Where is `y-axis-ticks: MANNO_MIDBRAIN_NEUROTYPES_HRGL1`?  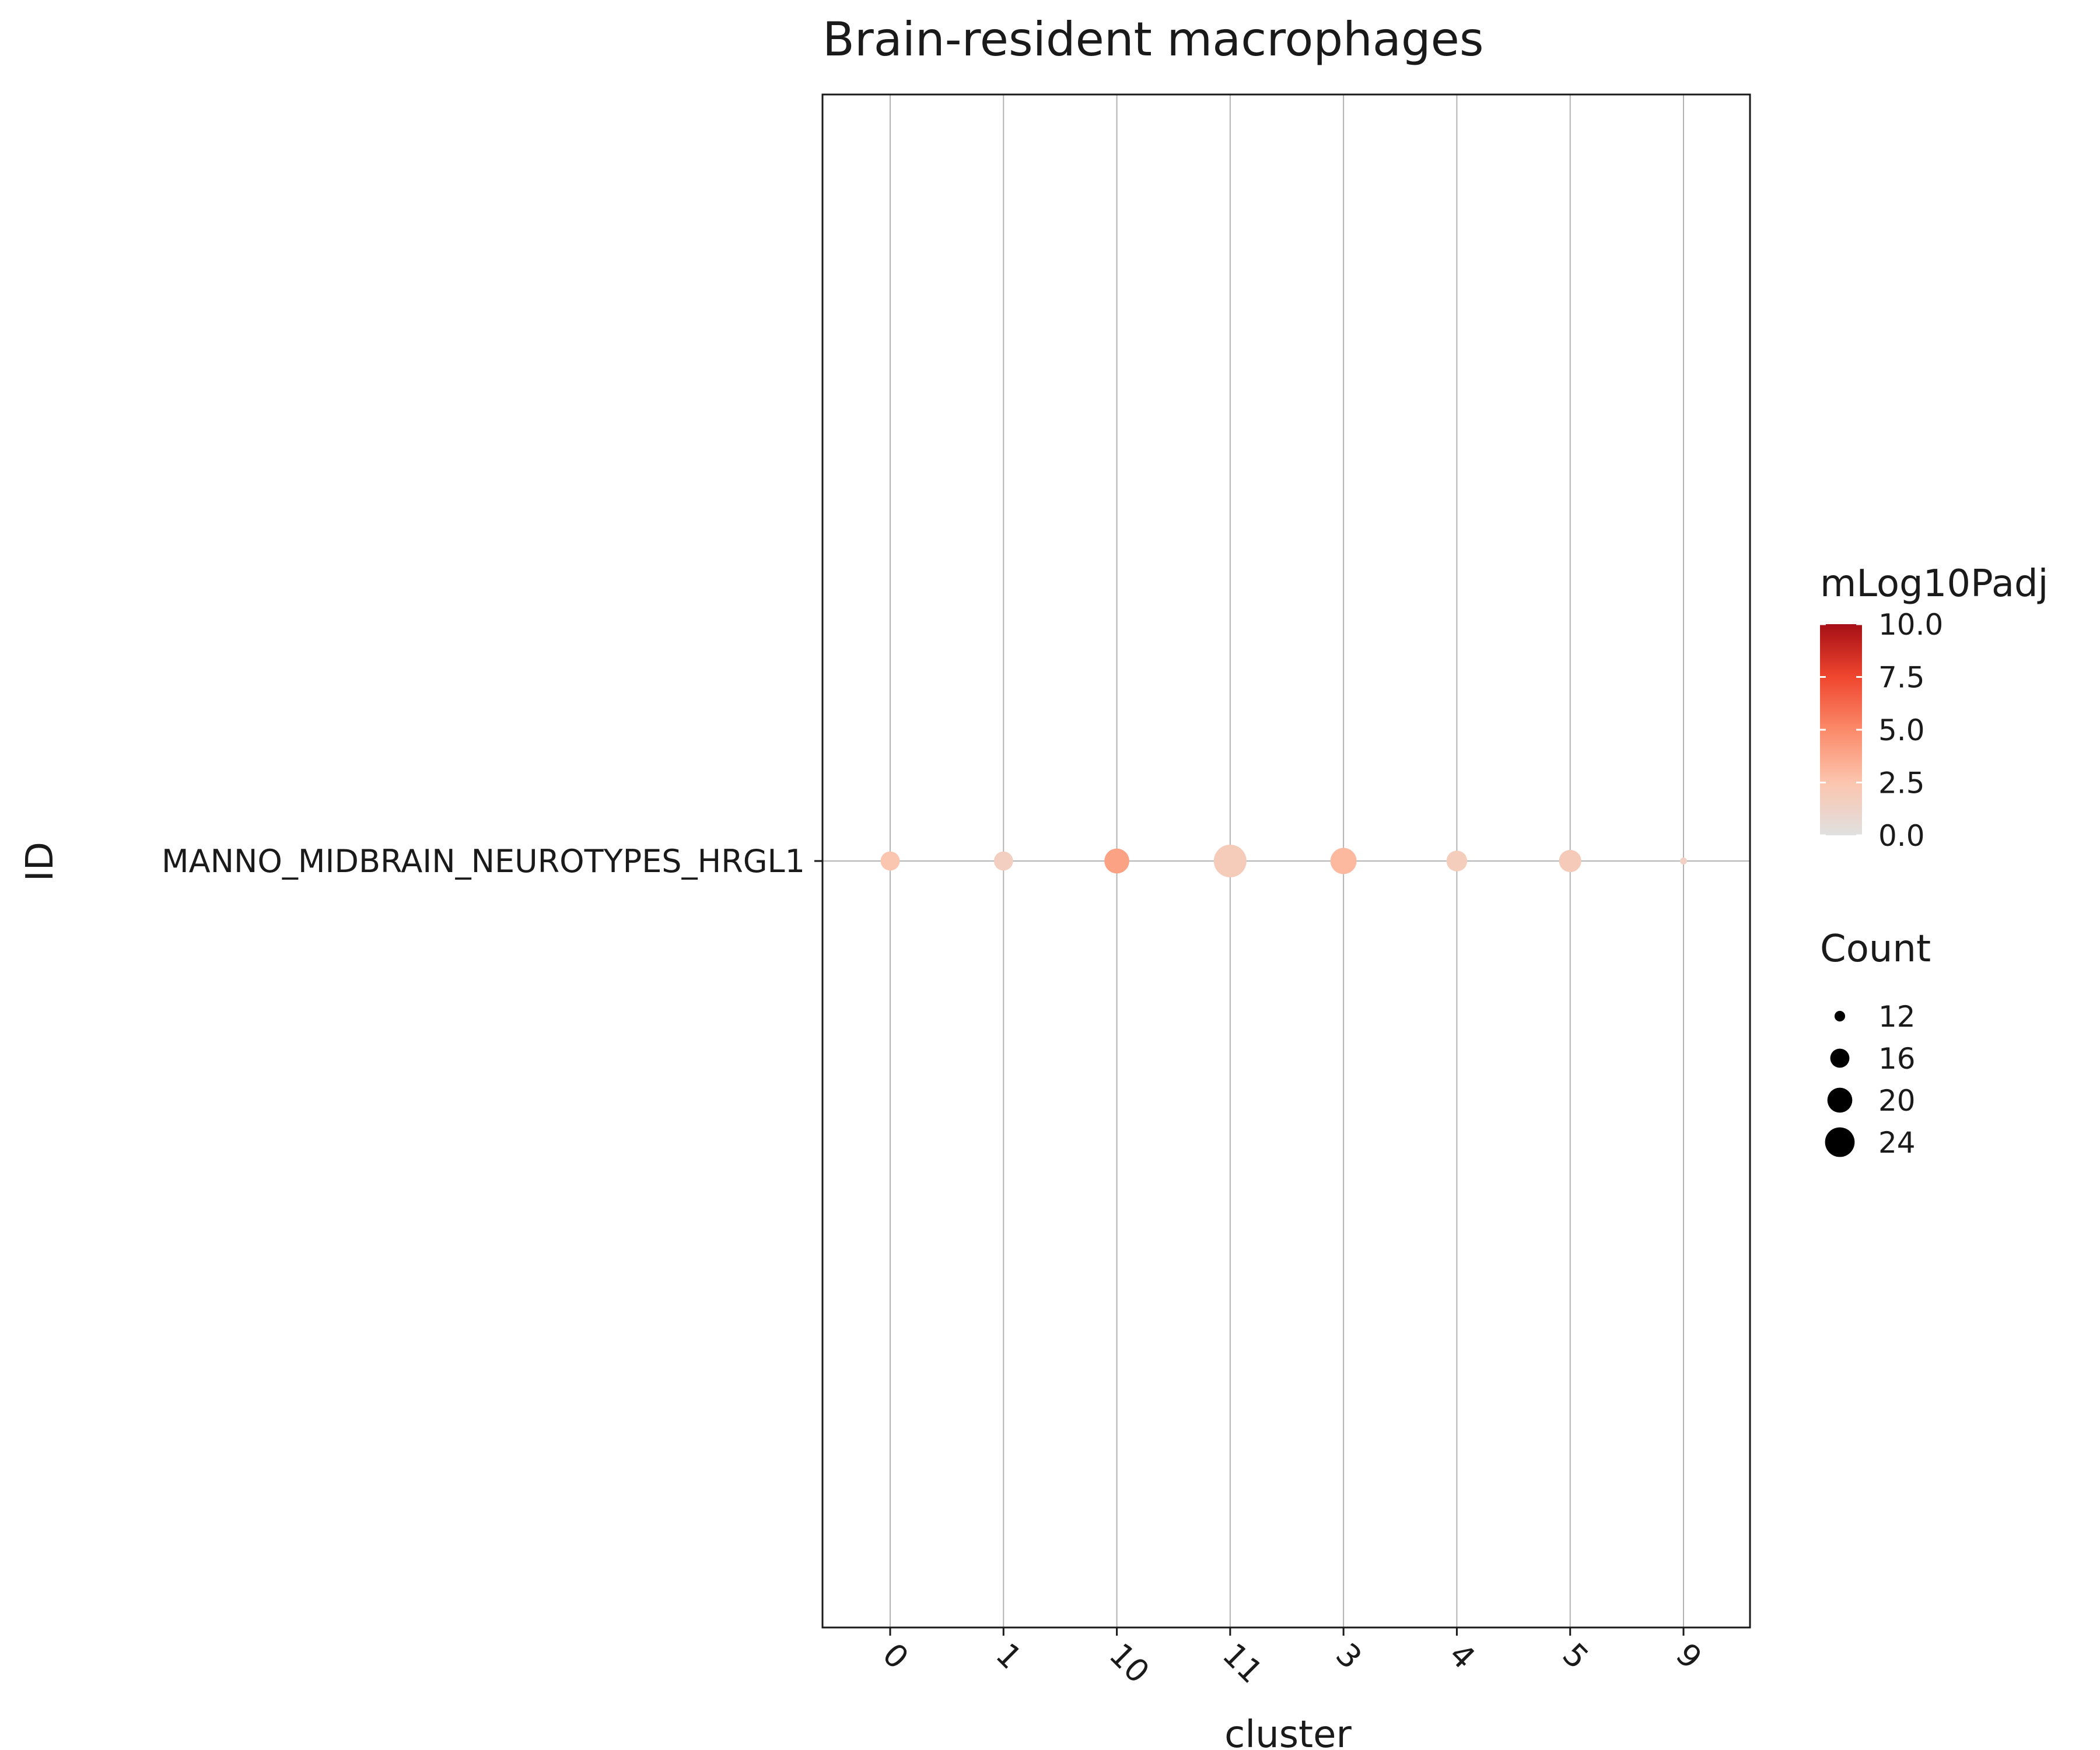 y-axis-ticks: MANNO_MIDBRAIN_NEUROTYPES_HRGL1 is located at coordinates (492, 861).